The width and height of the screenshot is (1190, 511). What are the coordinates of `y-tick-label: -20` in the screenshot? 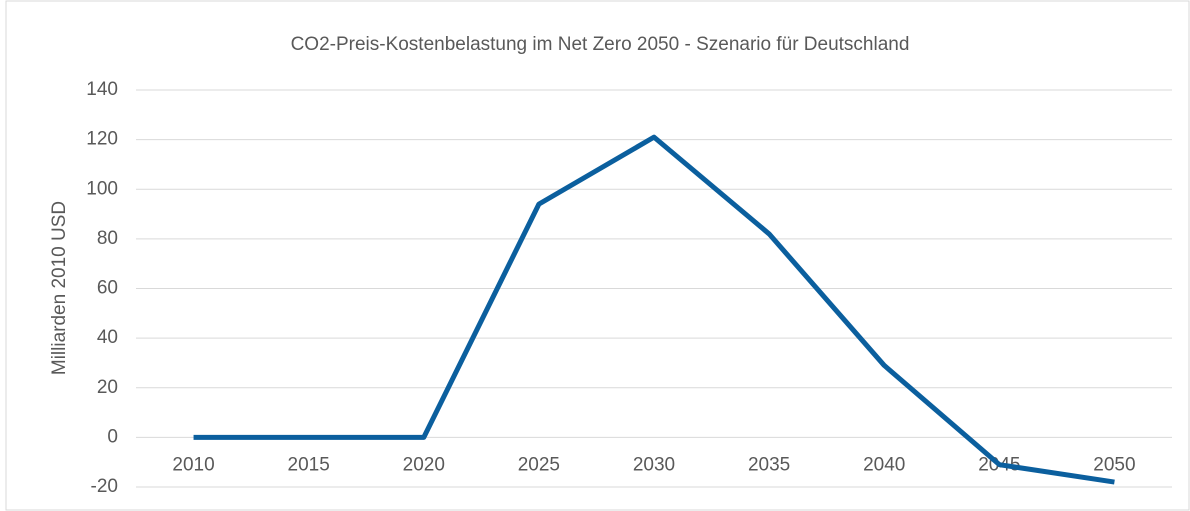 It's located at (104, 486).